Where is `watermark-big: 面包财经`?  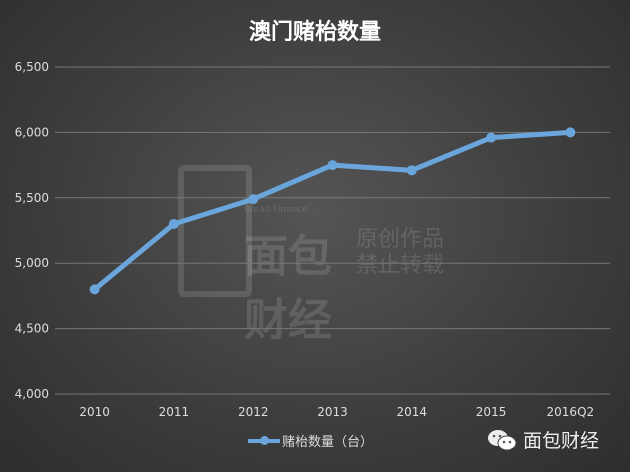
watermark-big: 面包财经 is located at coordinates (288, 288).